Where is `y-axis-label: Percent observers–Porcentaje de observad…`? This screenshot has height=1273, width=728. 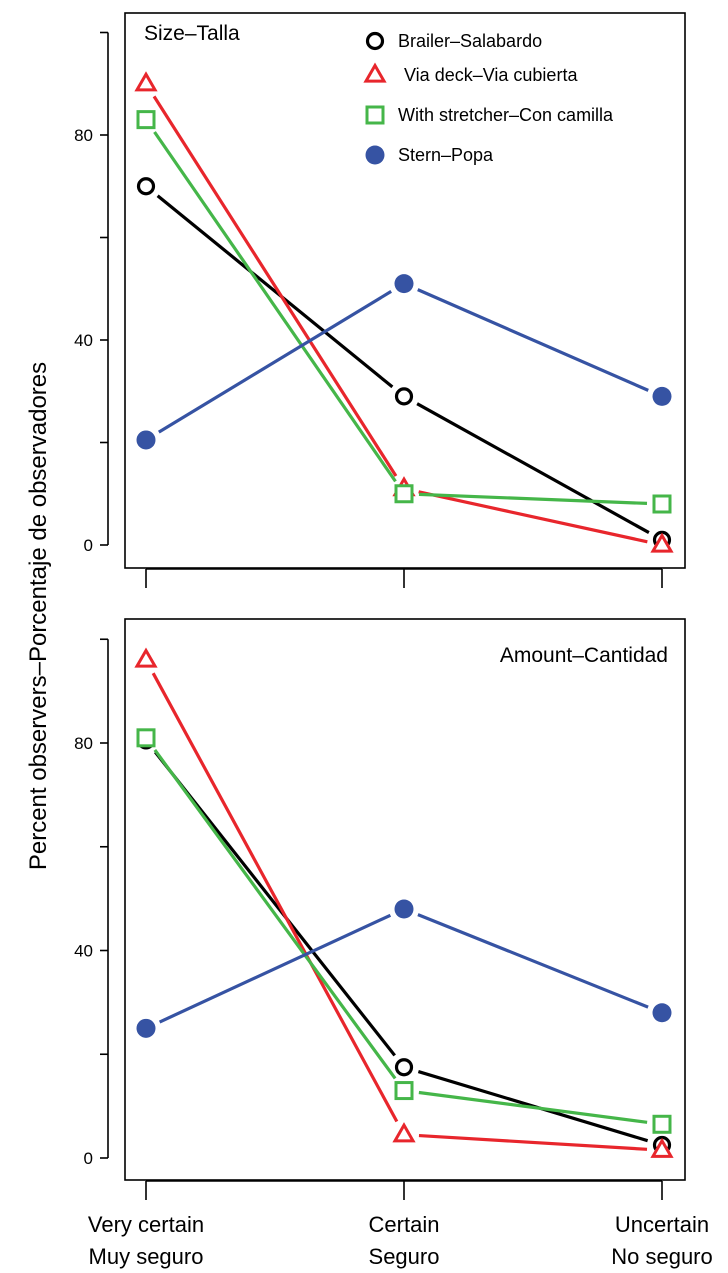
y-axis-label: Percent observers–Porcentaje de observad… is located at coordinates (38, 616).